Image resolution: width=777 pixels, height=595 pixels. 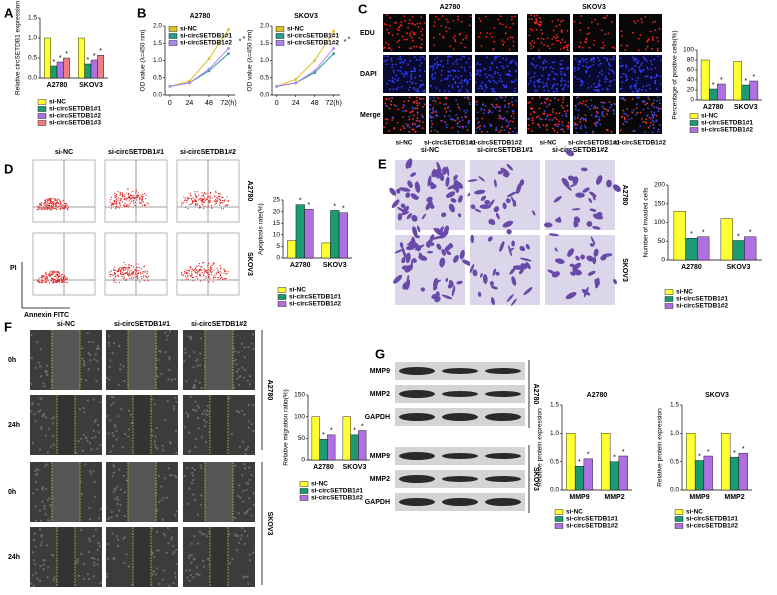 What do you see at coordinates (264, 60) in the screenshot?
I see `y-tick-label: 1.0` at bounding box center [264, 60].